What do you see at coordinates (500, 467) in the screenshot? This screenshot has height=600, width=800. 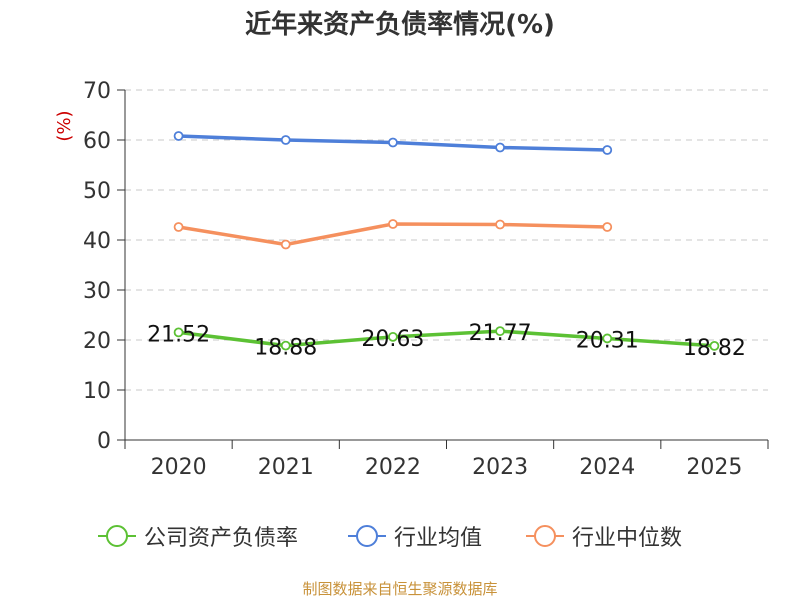 I see `x-tick-label: 2023` at bounding box center [500, 467].